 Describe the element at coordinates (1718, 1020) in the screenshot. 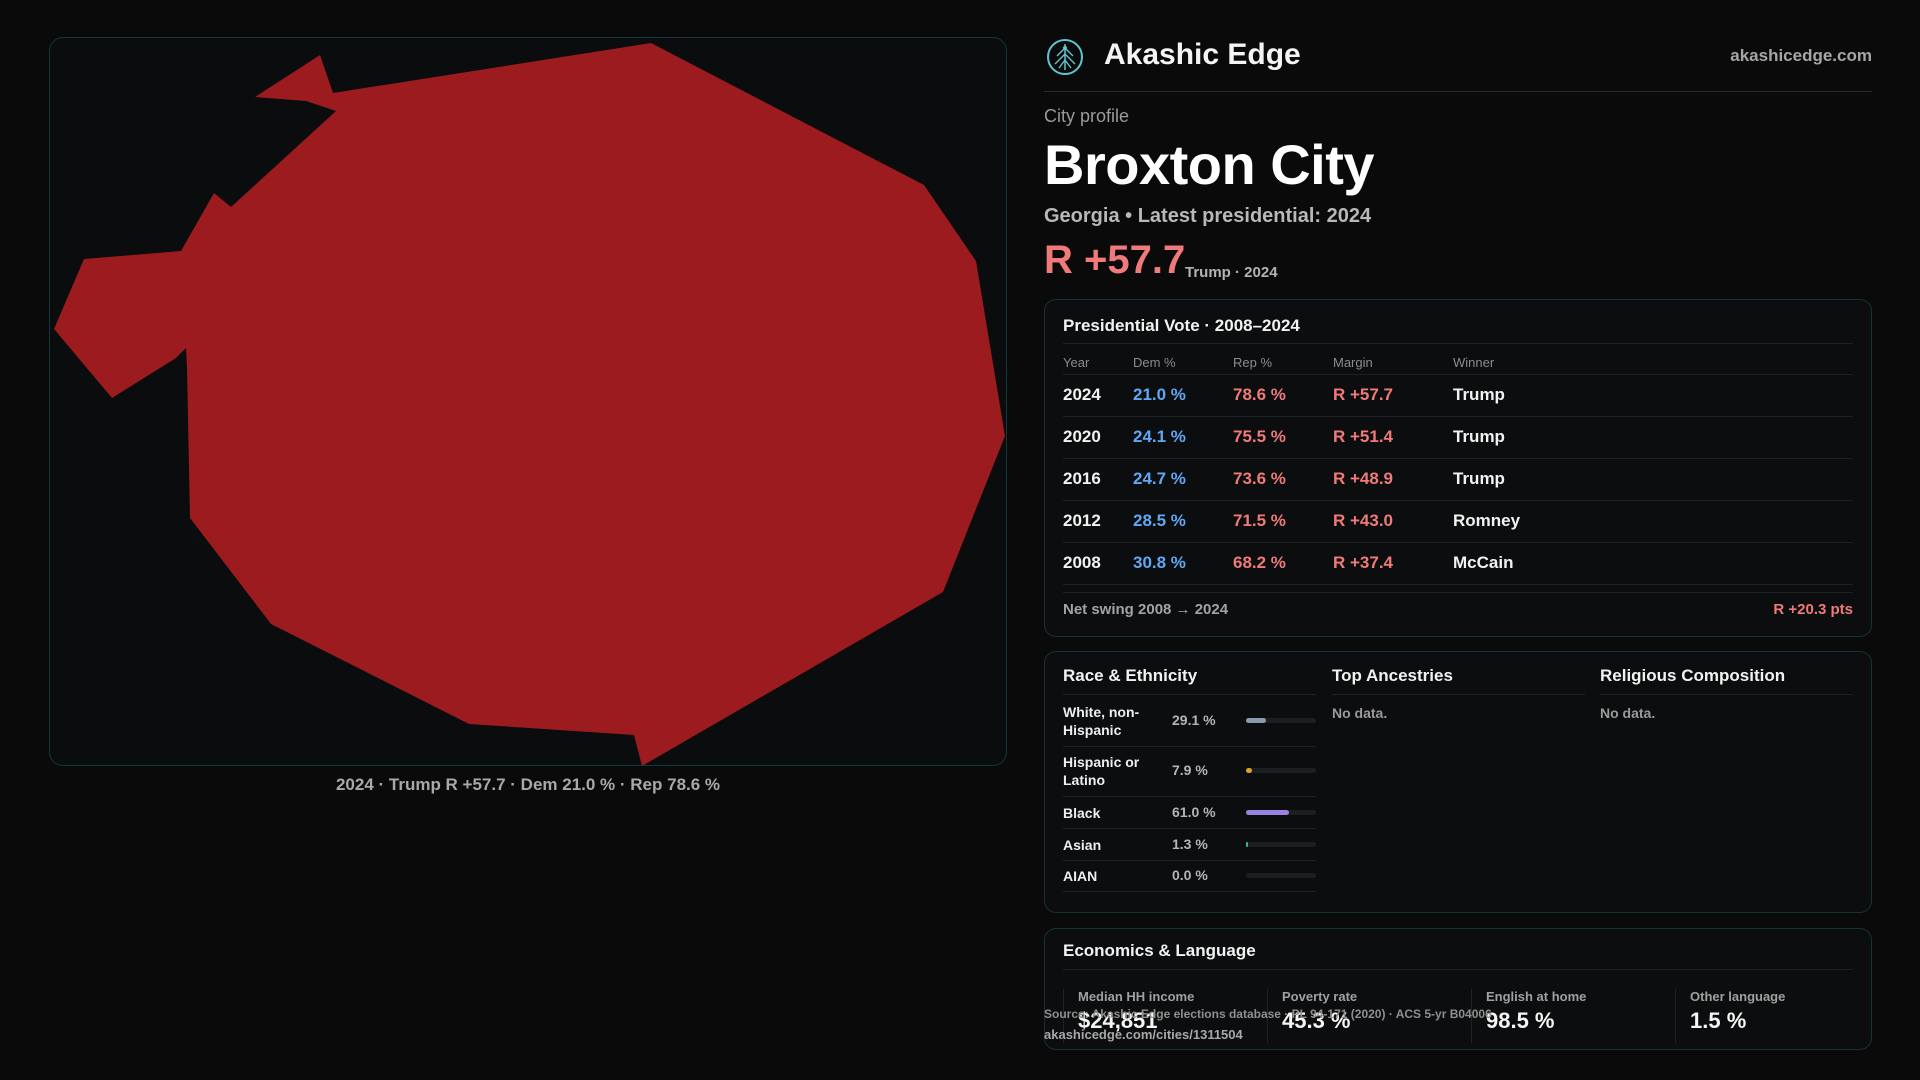

I see `stat-value: 1.5 %` at that location.